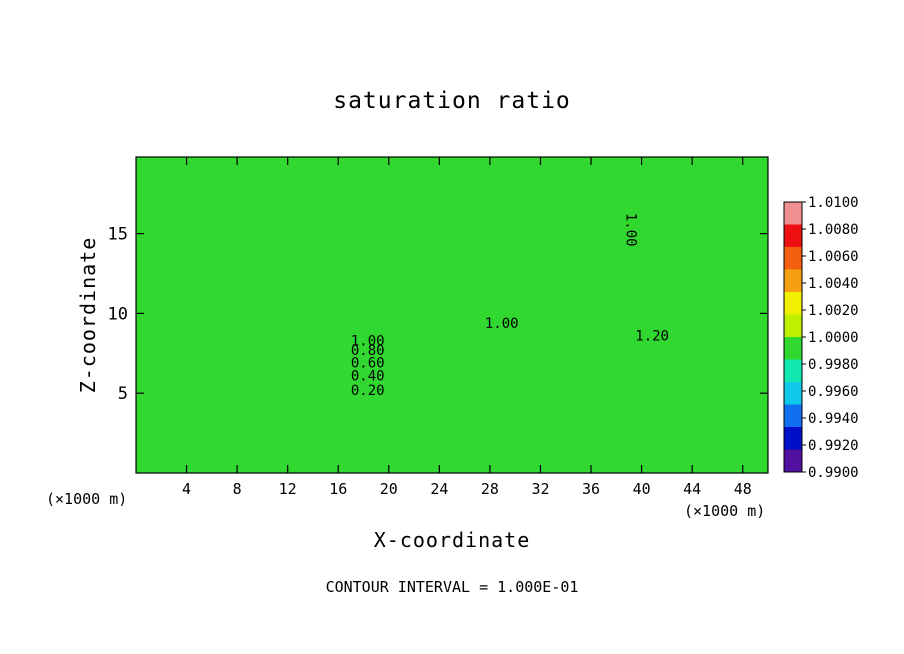 This screenshot has height=654, width=904. What do you see at coordinates (452, 101) in the screenshot?
I see `chart-title: saturation ratio` at bounding box center [452, 101].